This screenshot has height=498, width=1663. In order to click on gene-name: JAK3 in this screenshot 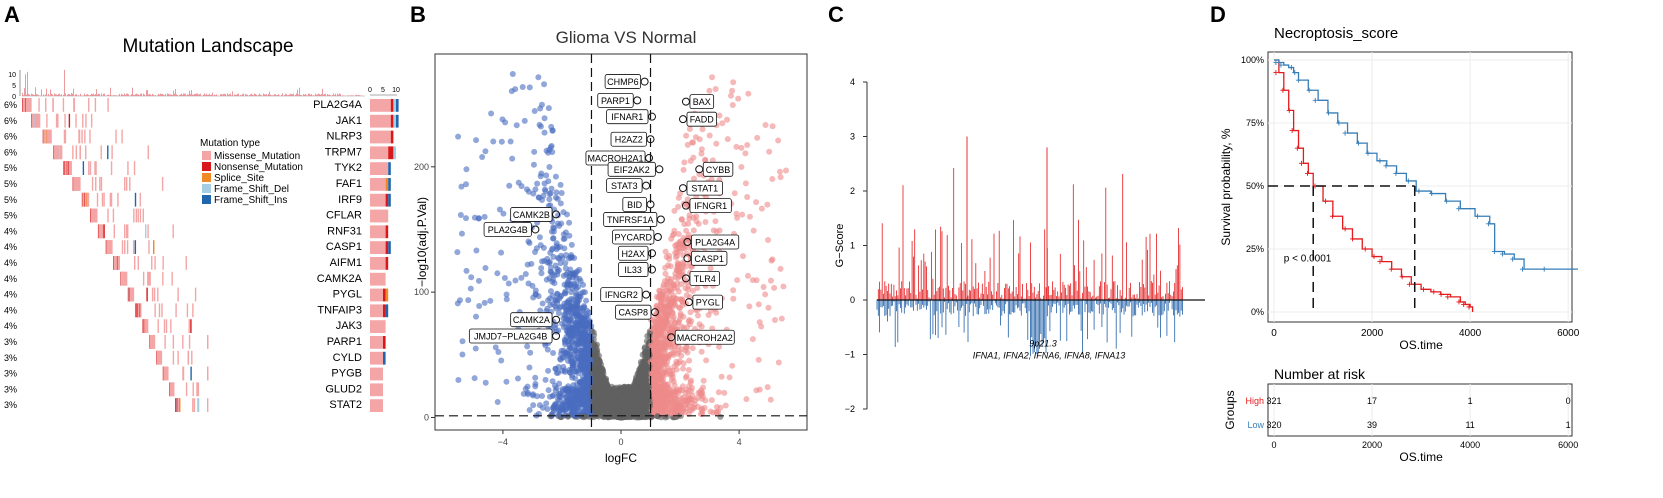, I will do `click(349, 326)`.